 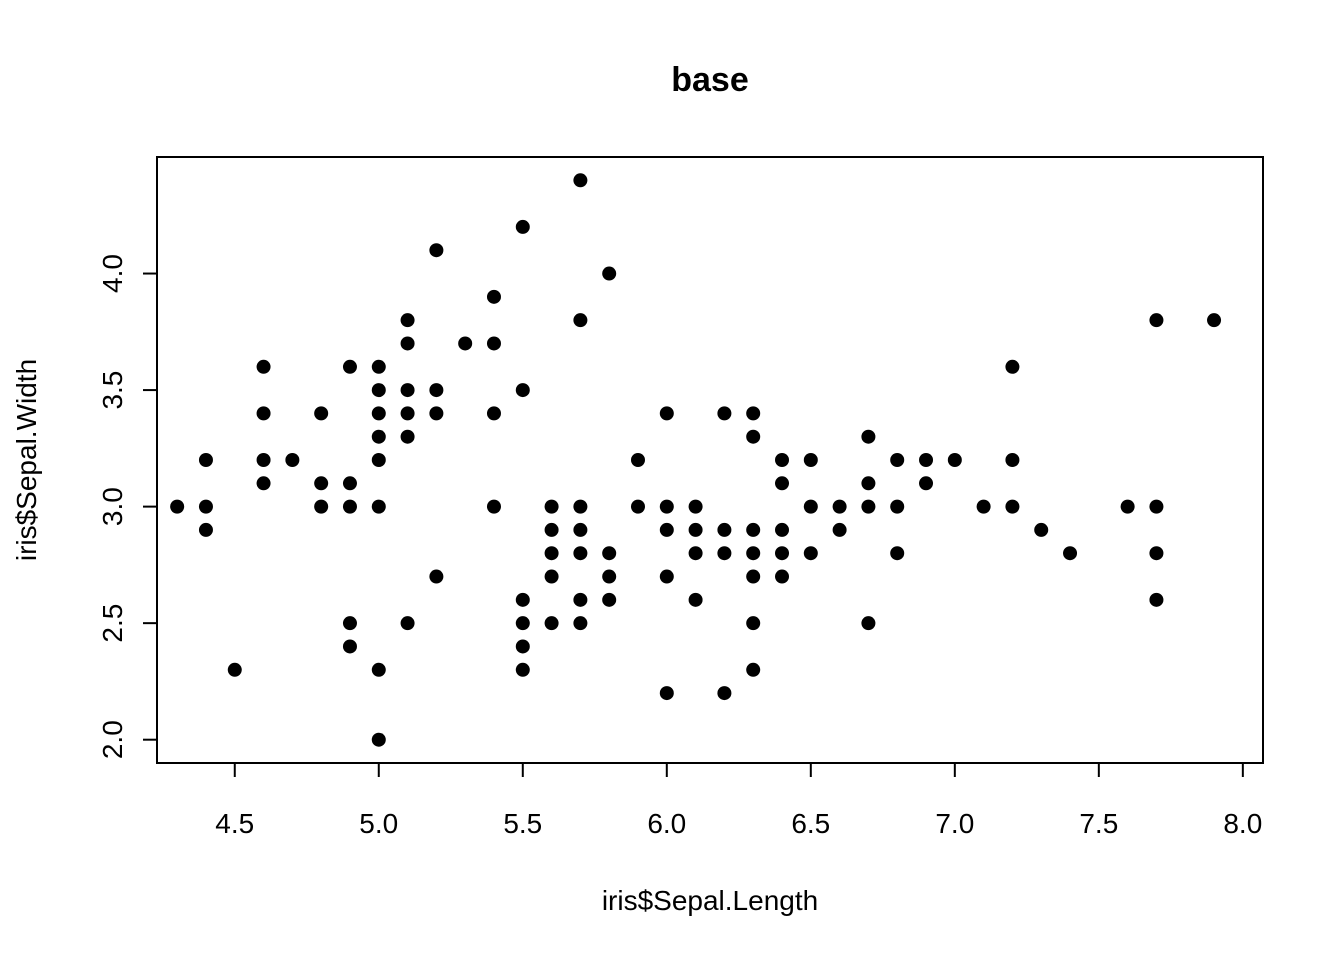 I want to click on x-tick-label: 5.5, so click(x=522, y=823).